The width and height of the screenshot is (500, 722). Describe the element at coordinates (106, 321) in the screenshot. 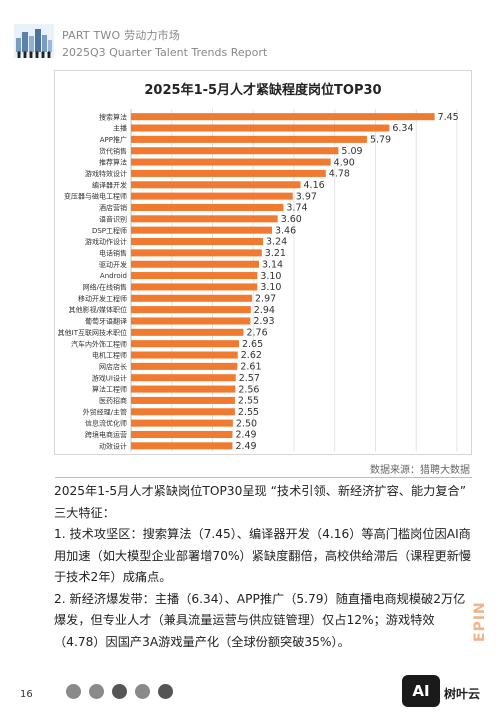

I see `category-label: 葡萄牙语翻译` at that location.